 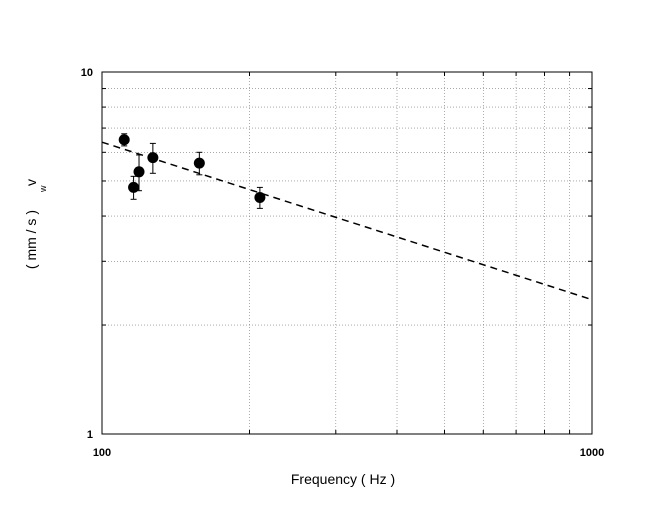 I want to click on y-axis-label-main: v, so click(x=31, y=182).